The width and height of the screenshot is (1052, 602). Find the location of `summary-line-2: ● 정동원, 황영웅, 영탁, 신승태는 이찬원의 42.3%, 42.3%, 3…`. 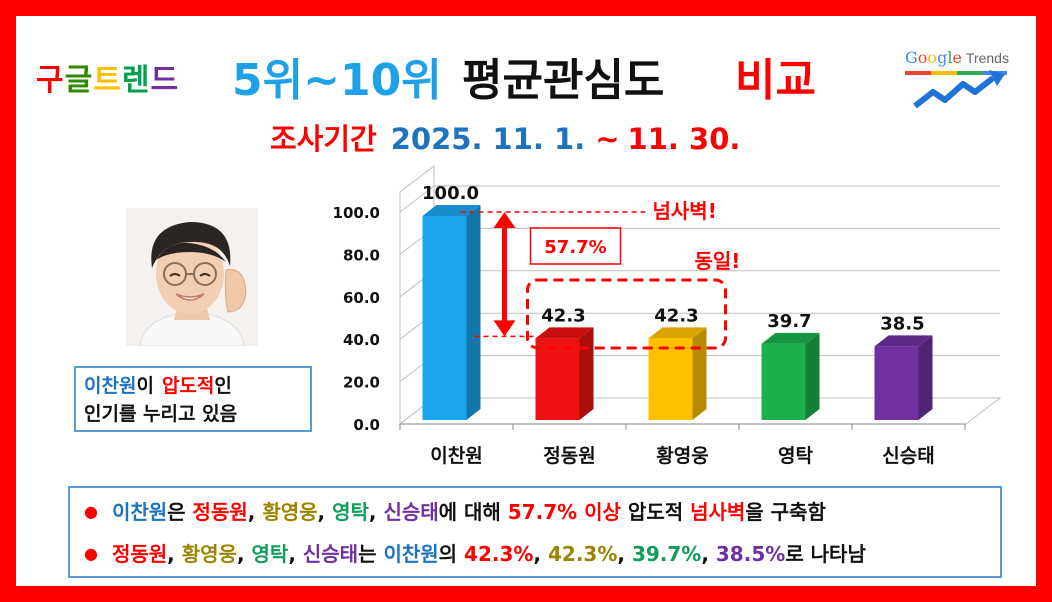

summary-line-2: ● 정동원, 황영웅, 영탁, 신승태는 이찬원의 42.3%, 42.3%, 3… is located at coordinates (536, 555).